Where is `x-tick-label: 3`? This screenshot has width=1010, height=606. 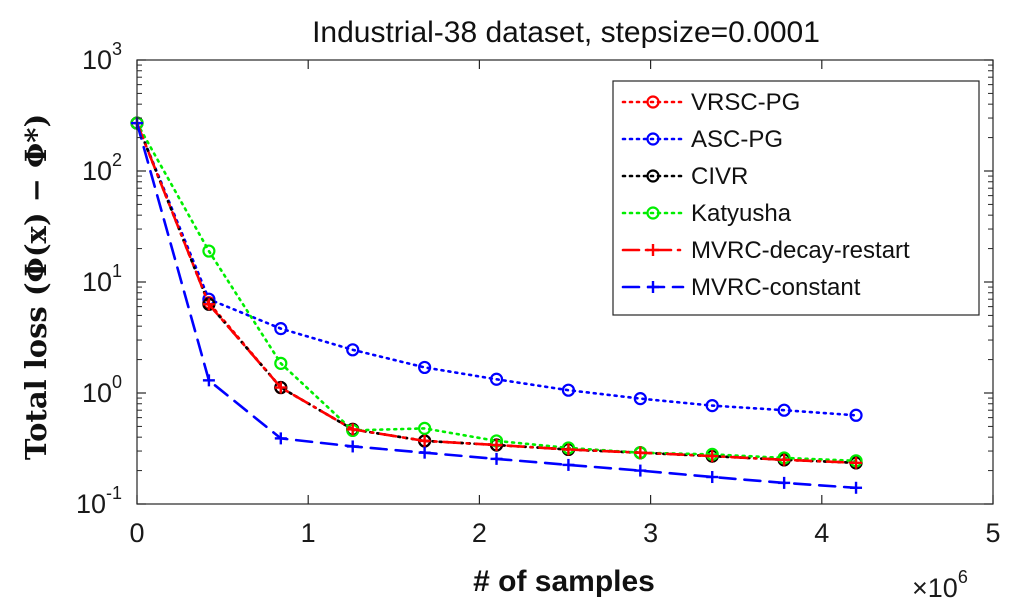
x-tick-label: 3 is located at coordinates (650, 533).